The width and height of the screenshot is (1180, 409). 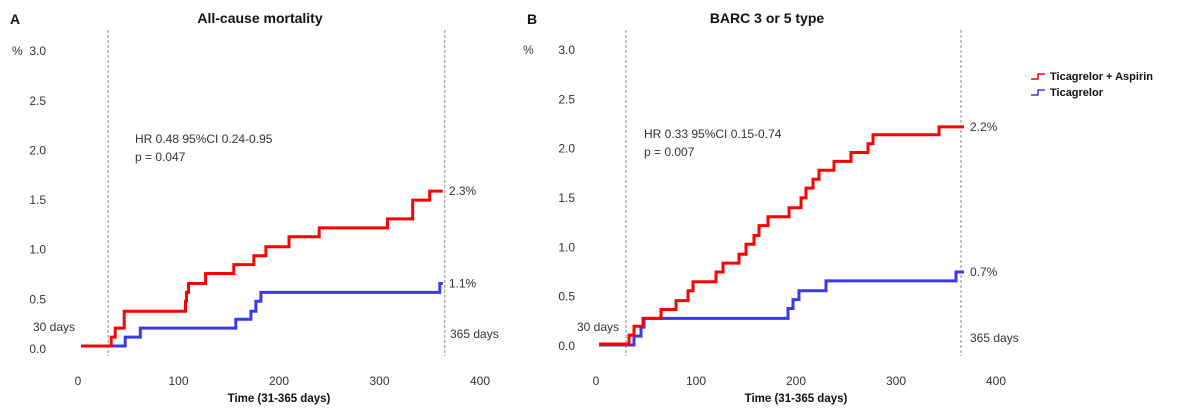 I want to click on panel-label: B, so click(x=532, y=19).